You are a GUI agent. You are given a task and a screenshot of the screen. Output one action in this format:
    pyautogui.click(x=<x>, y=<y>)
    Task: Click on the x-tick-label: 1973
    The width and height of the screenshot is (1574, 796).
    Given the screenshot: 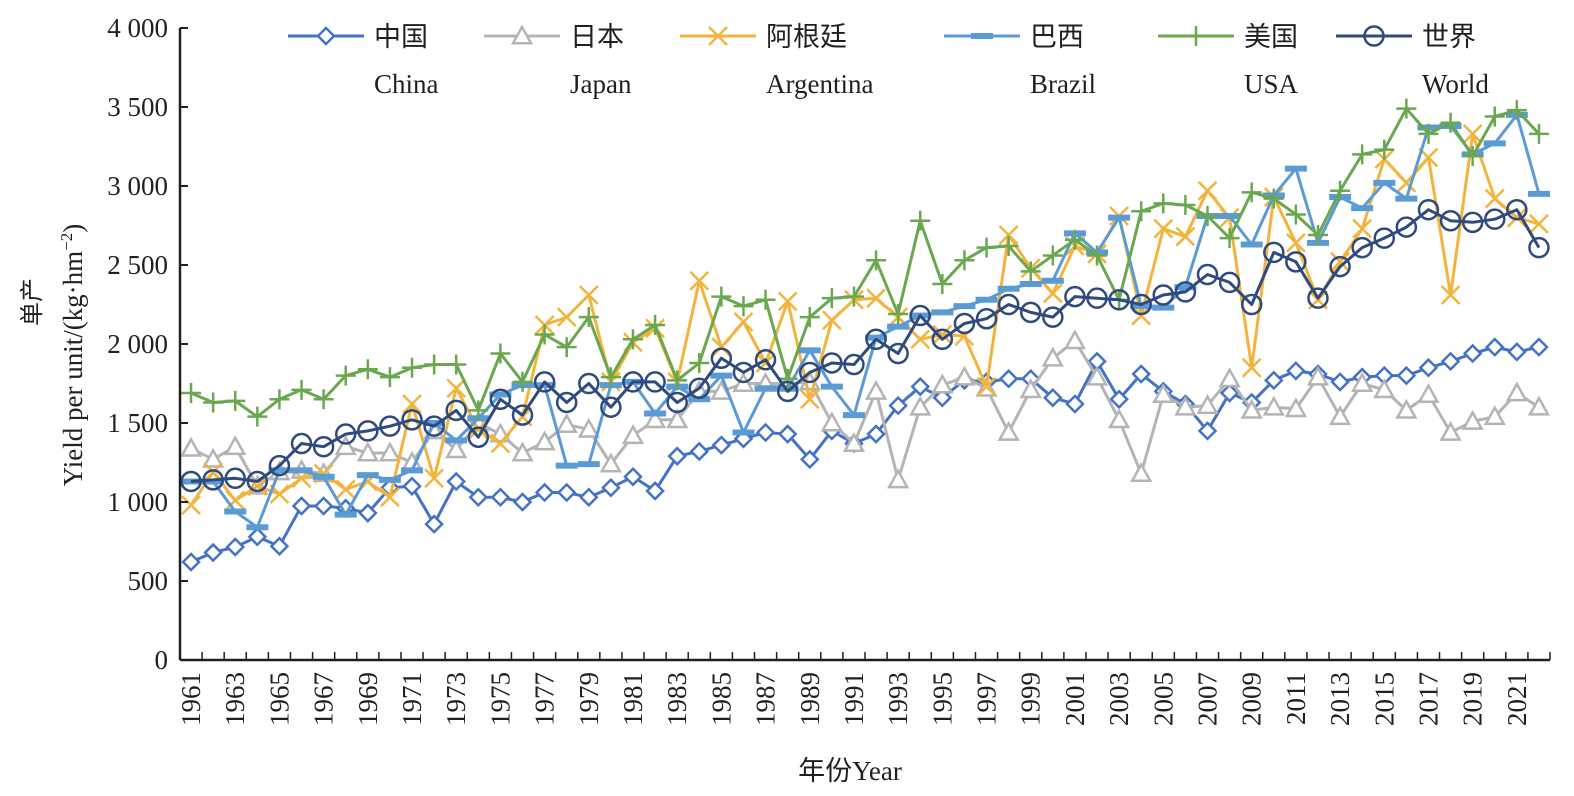 What is the action you would take?
    pyautogui.click(x=456, y=699)
    